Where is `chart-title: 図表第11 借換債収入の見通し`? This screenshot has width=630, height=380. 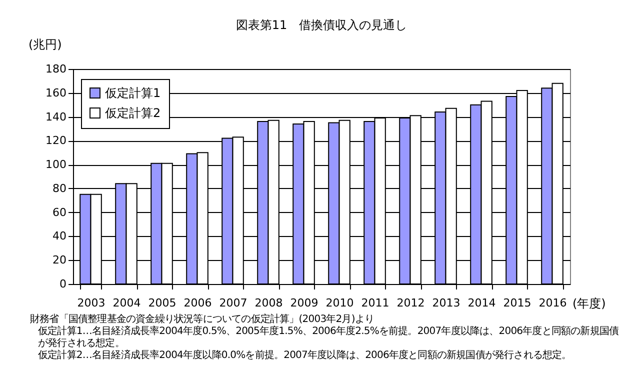
chart-title: 図表第11 借換債収入の見通し is located at coordinates (322, 25).